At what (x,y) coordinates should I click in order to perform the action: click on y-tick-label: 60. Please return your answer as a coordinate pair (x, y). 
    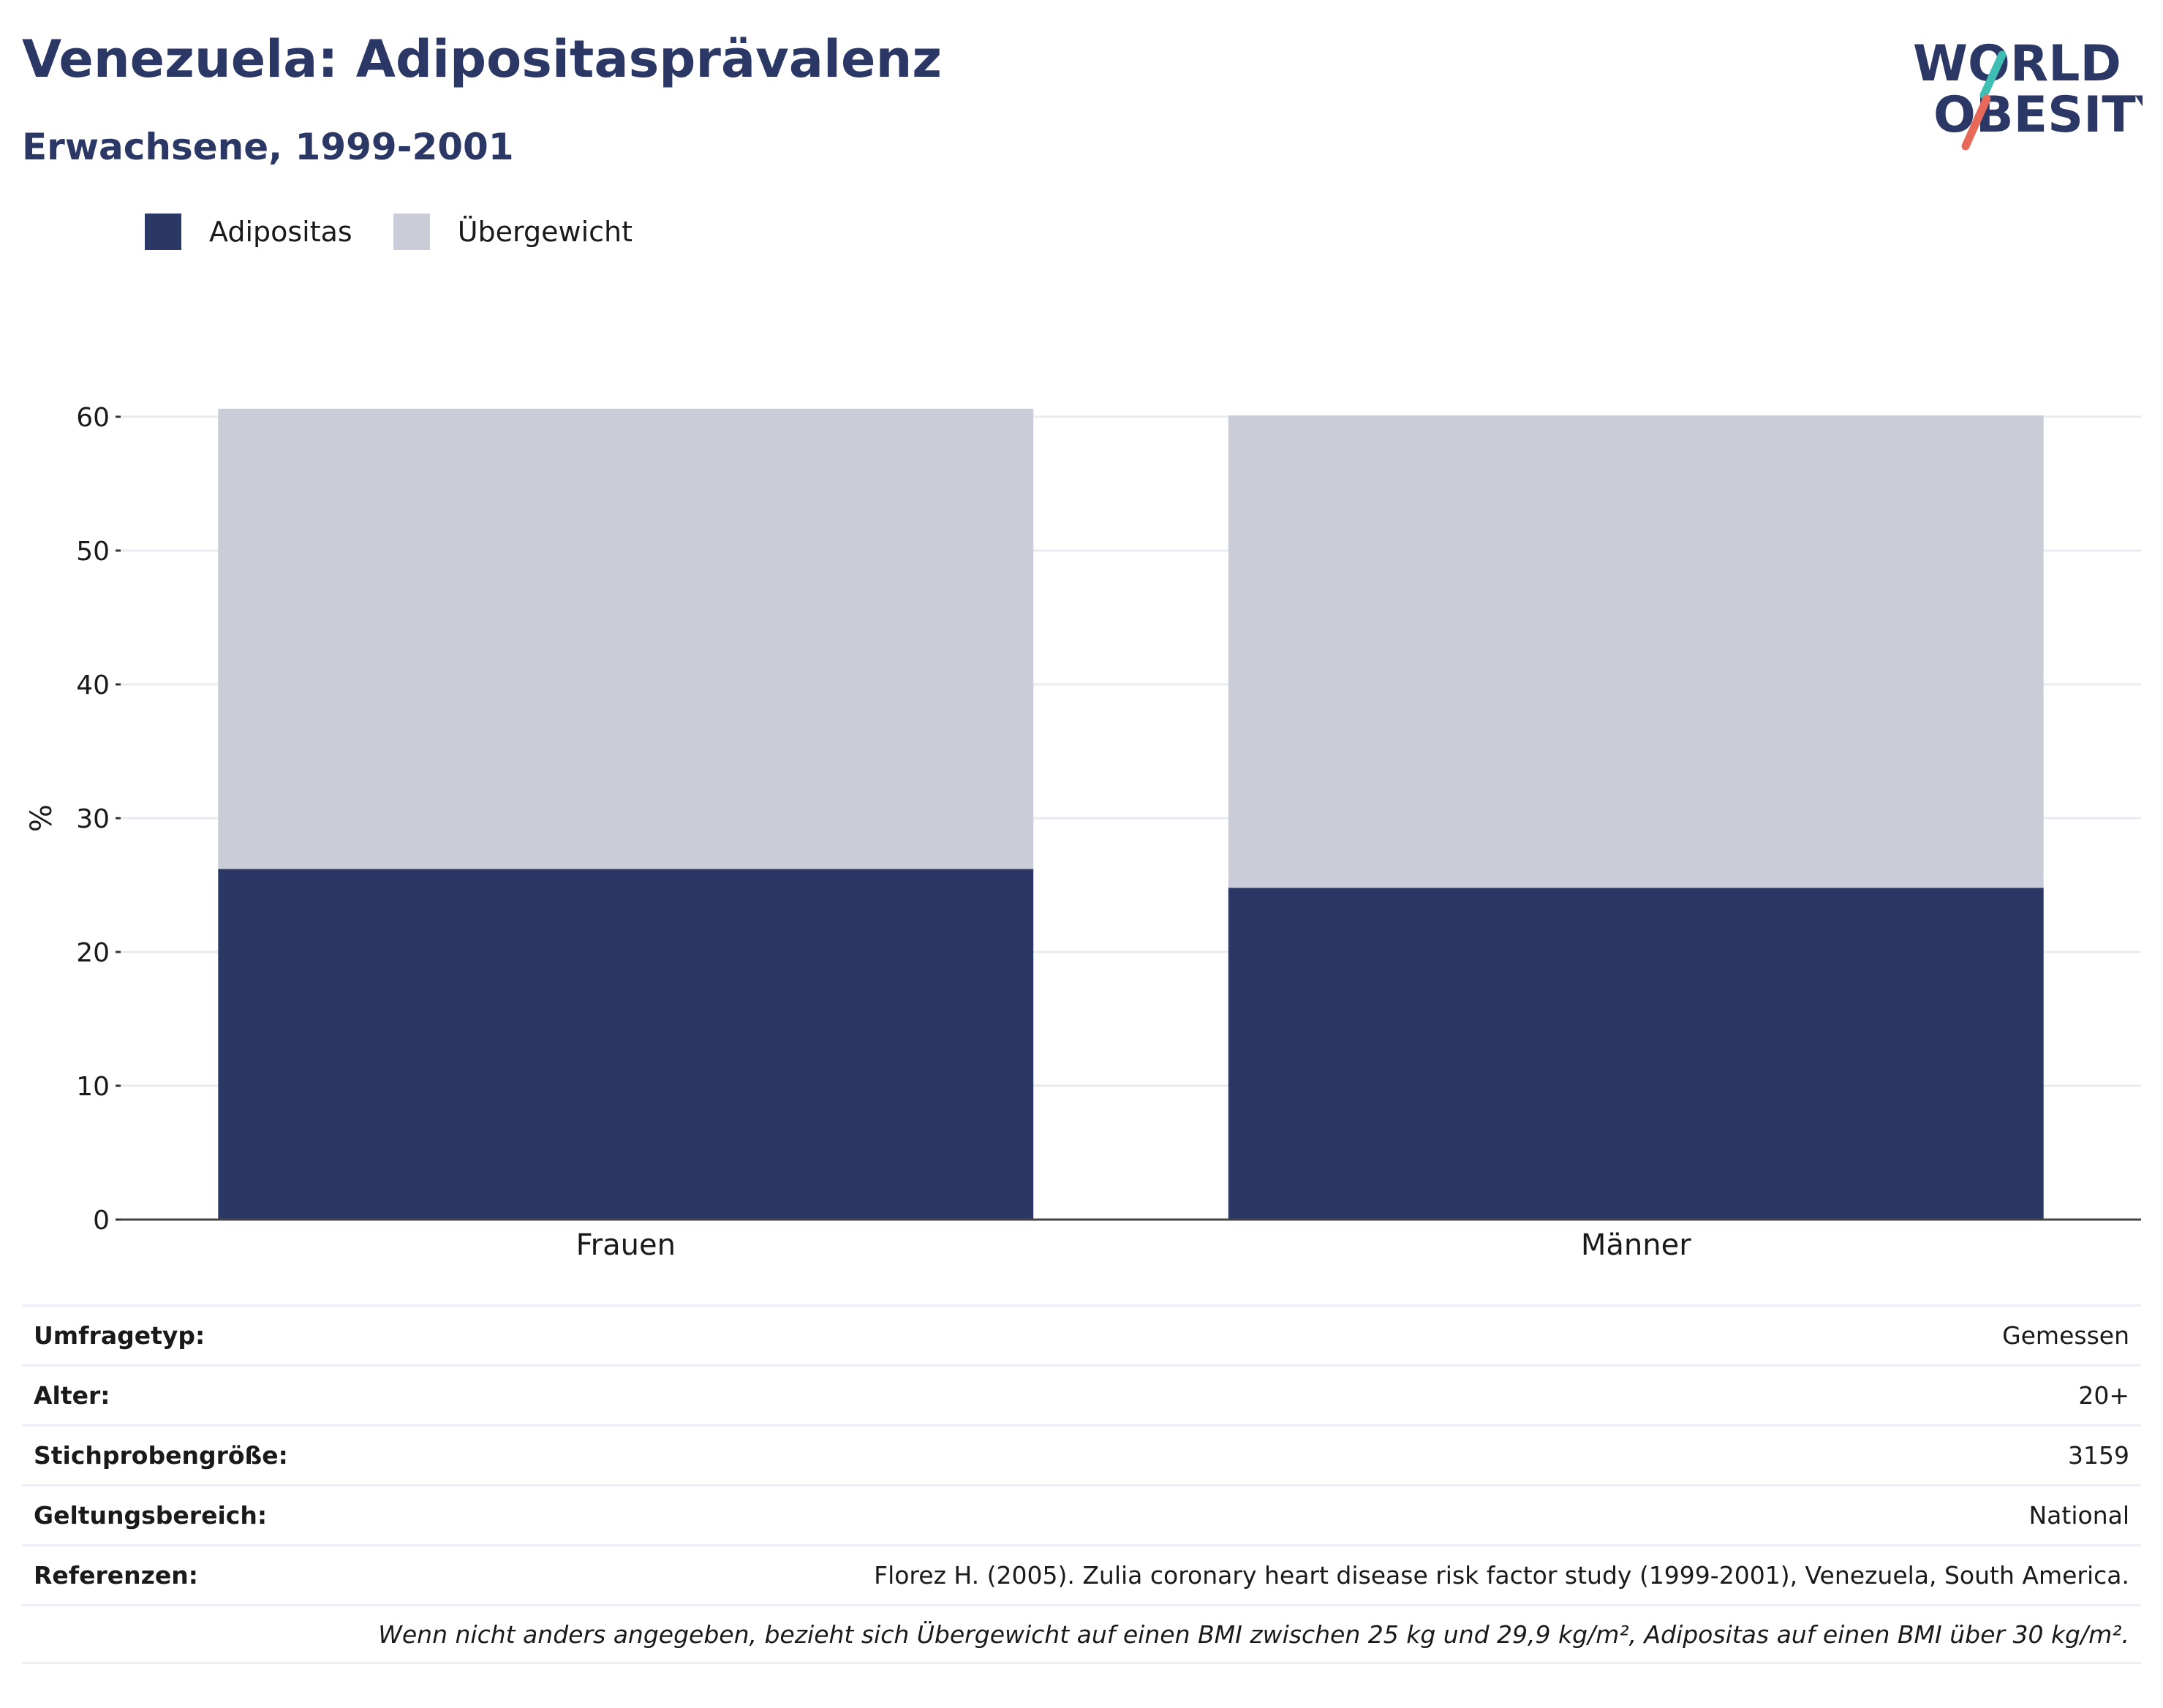
    Looking at the image, I should click on (93, 418).